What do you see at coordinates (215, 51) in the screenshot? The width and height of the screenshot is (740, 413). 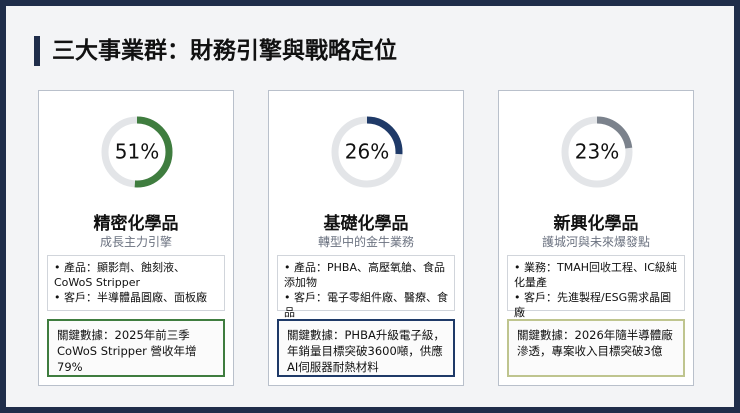 I see `slide-title: 三大事業群：財務引擎與戰略定位` at bounding box center [215, 51].